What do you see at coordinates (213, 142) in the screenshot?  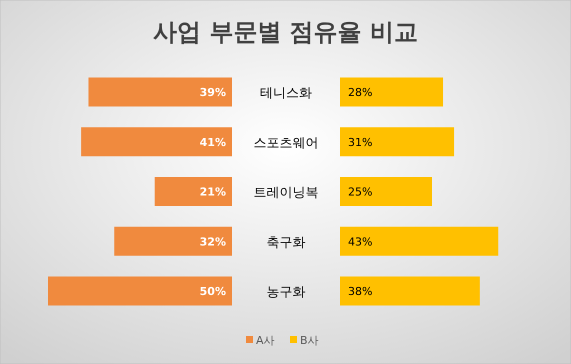 I see `data-label: 41%` at bounding box center [213, 142].